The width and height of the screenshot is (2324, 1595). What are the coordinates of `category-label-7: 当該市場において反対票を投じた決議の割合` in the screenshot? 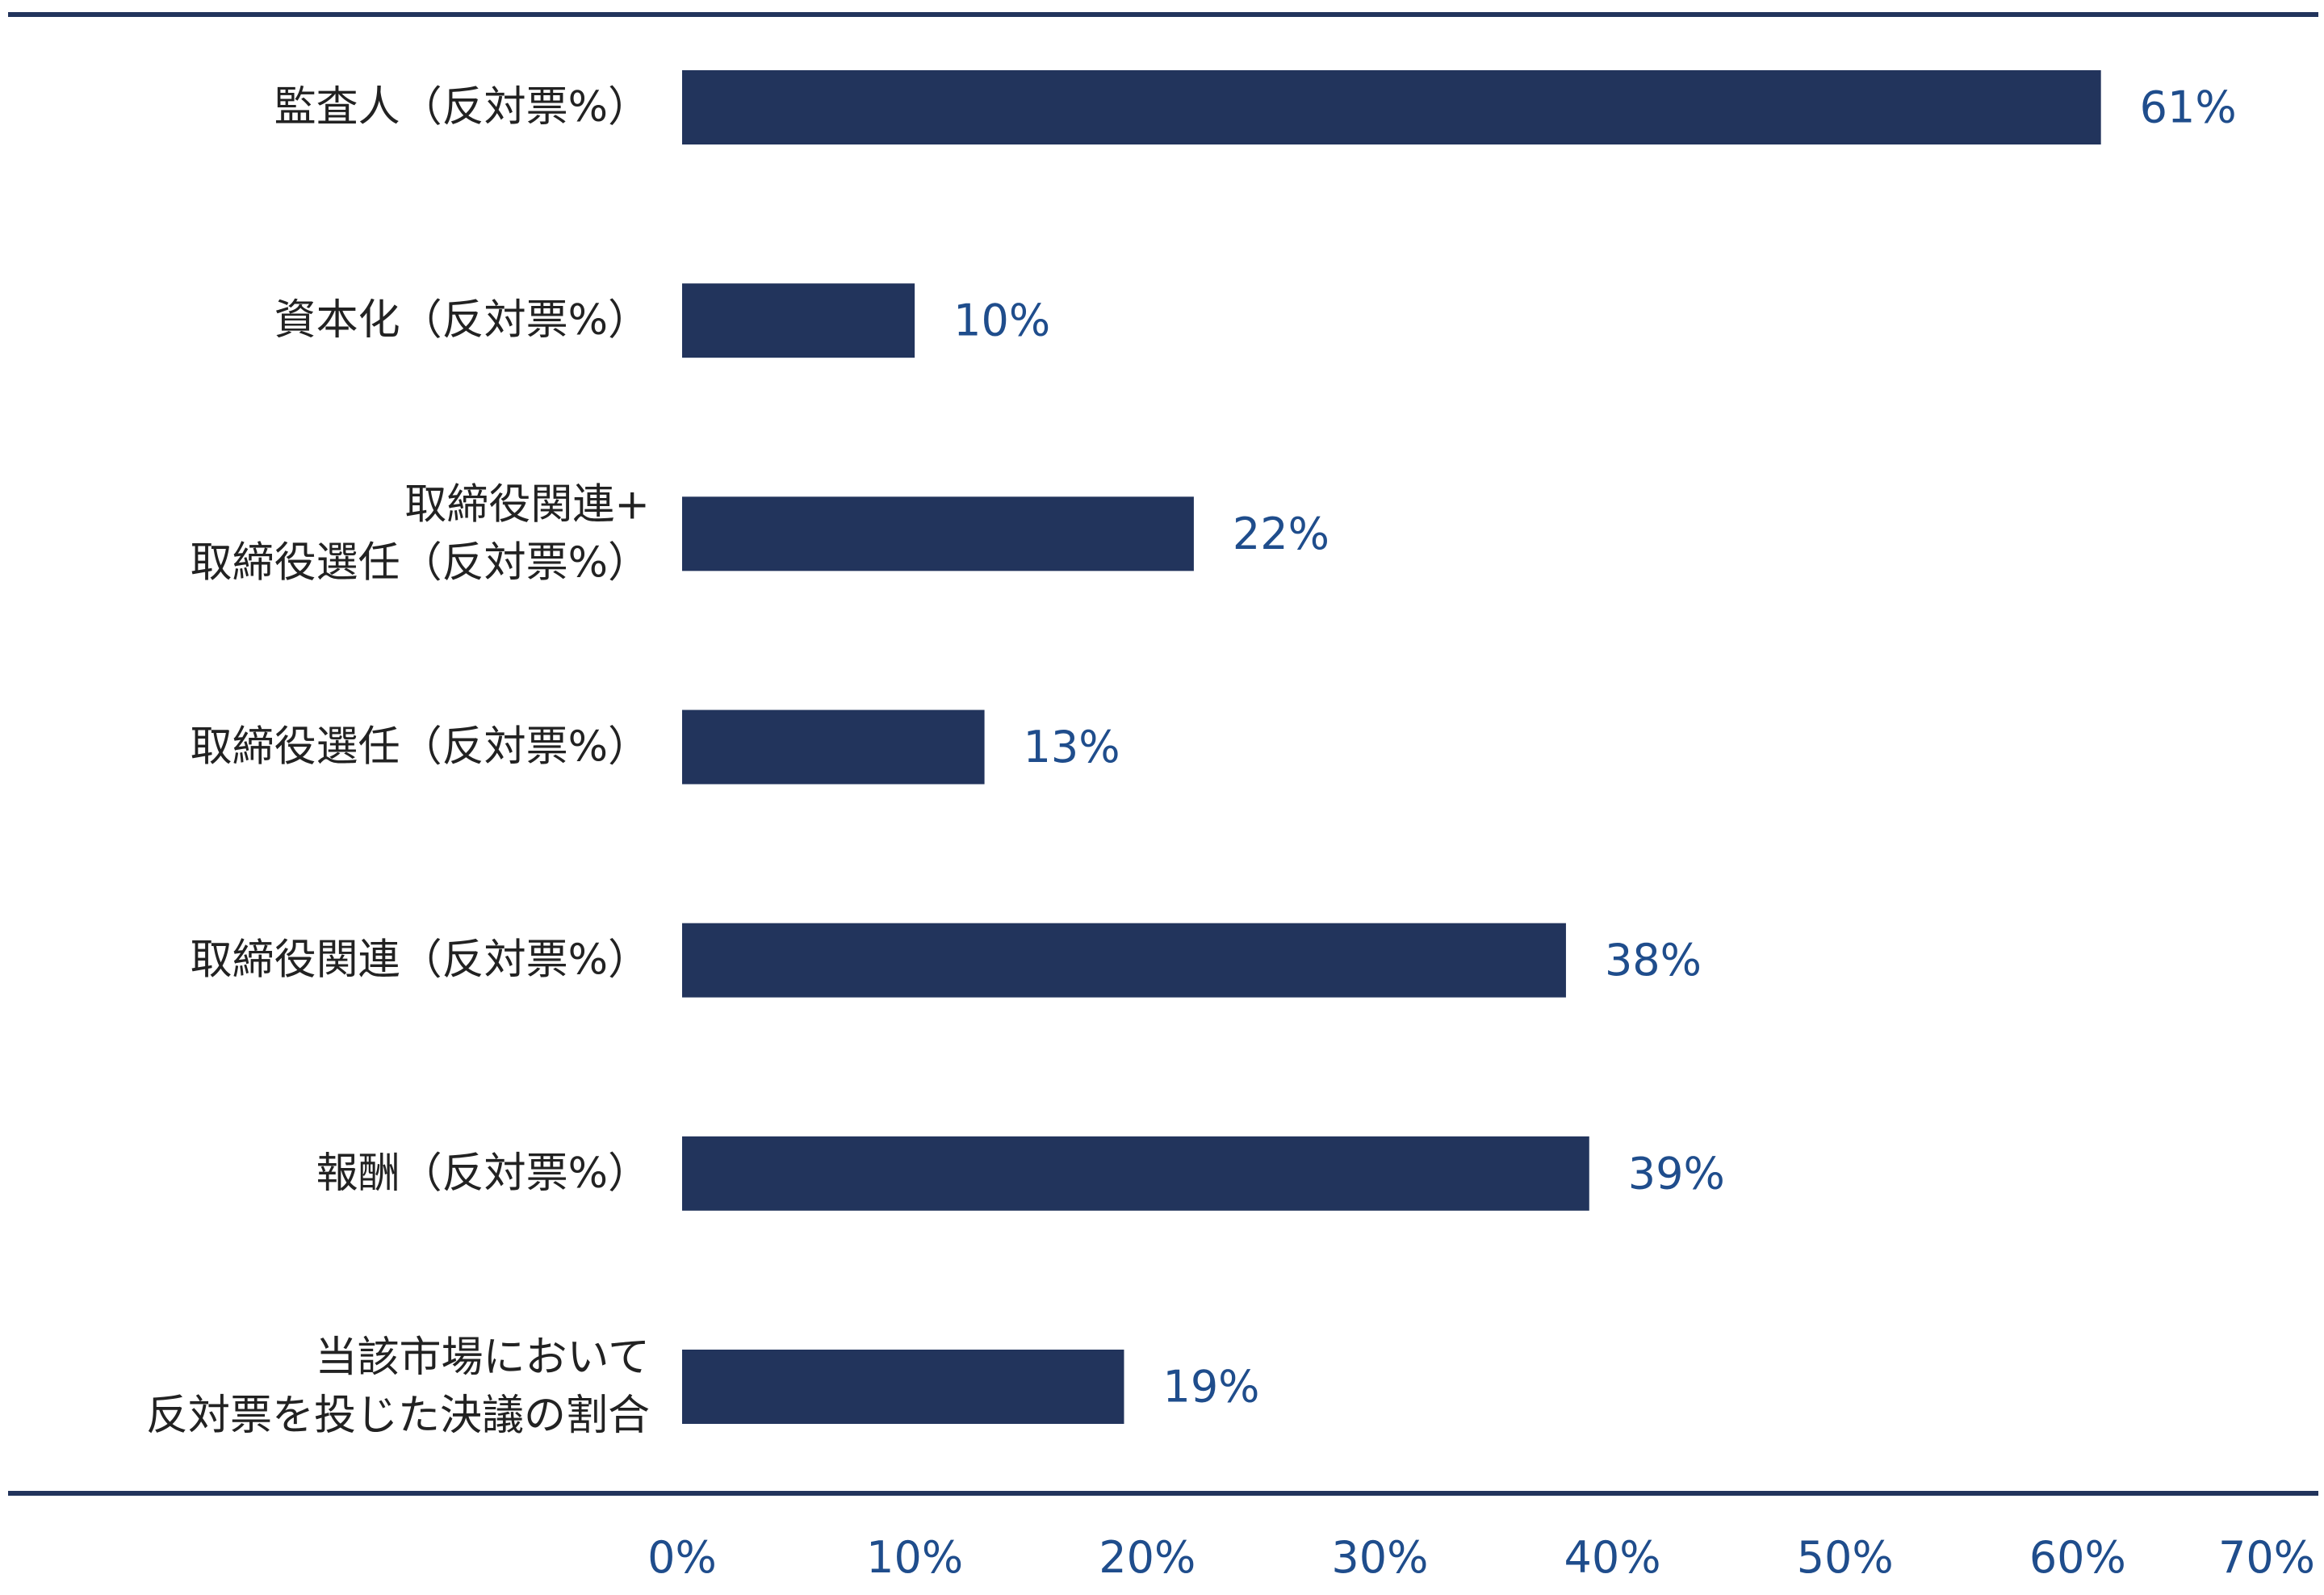 It's located at (398, 1386).